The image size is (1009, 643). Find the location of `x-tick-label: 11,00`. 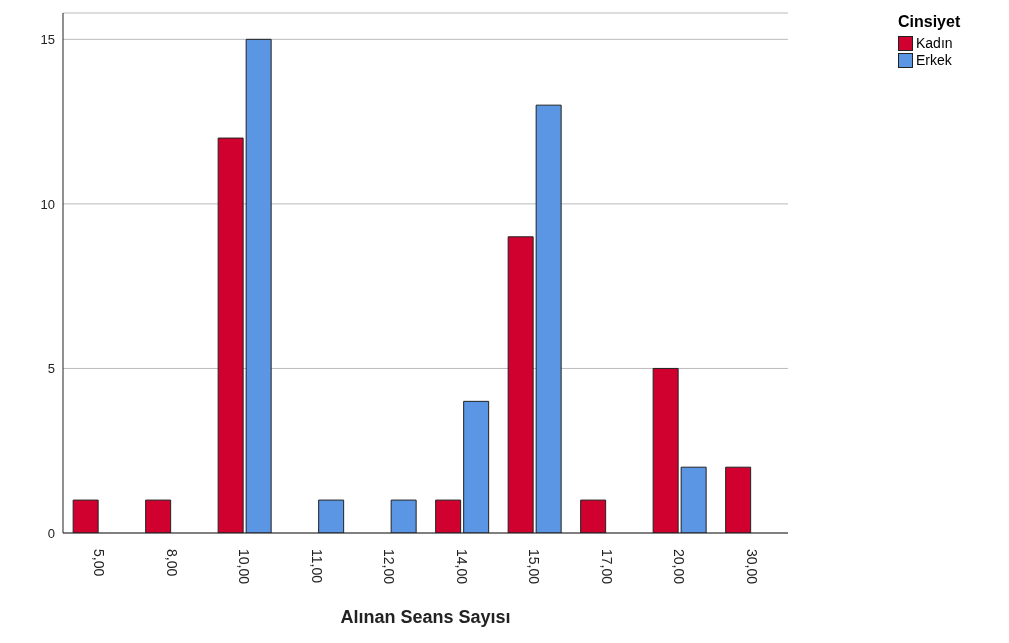

x-tick-label: 11,00 is located at coordinates (316, 566).